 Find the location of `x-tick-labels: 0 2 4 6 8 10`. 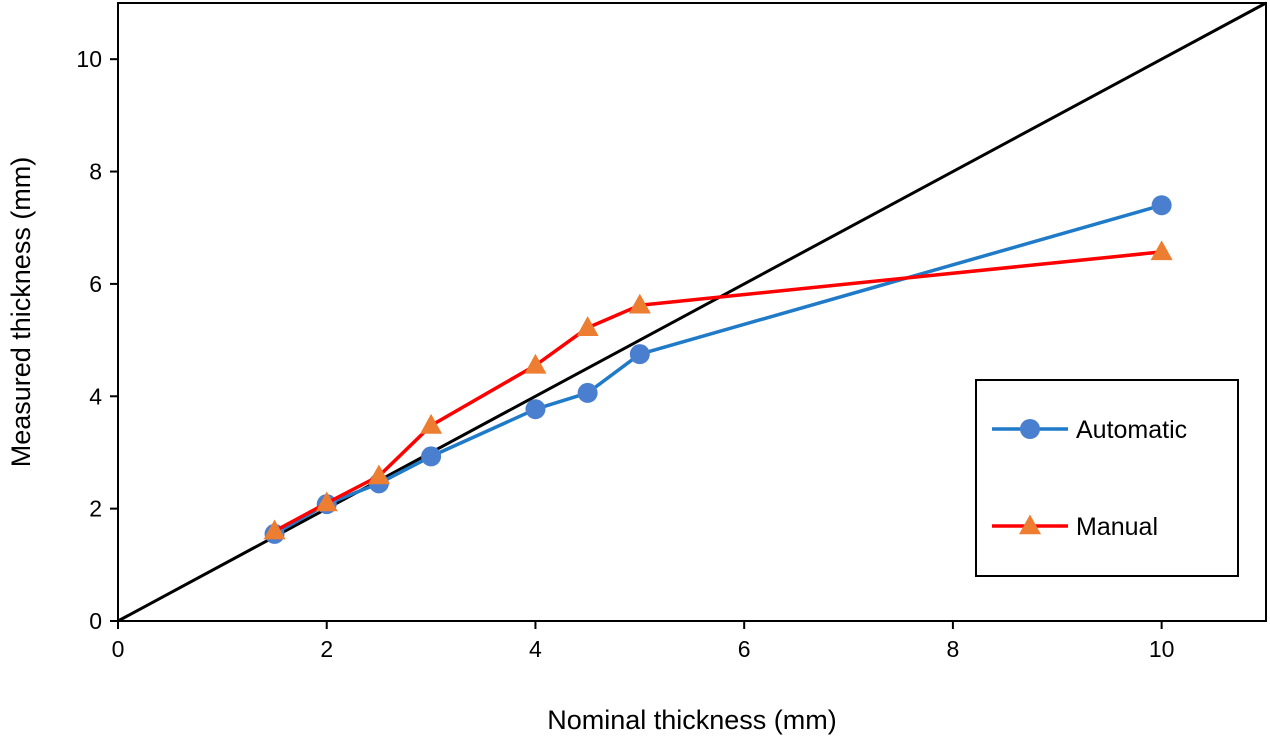

x-tick-labels: 0 2 4 6 8 10 is located at coordinates (643, 649).